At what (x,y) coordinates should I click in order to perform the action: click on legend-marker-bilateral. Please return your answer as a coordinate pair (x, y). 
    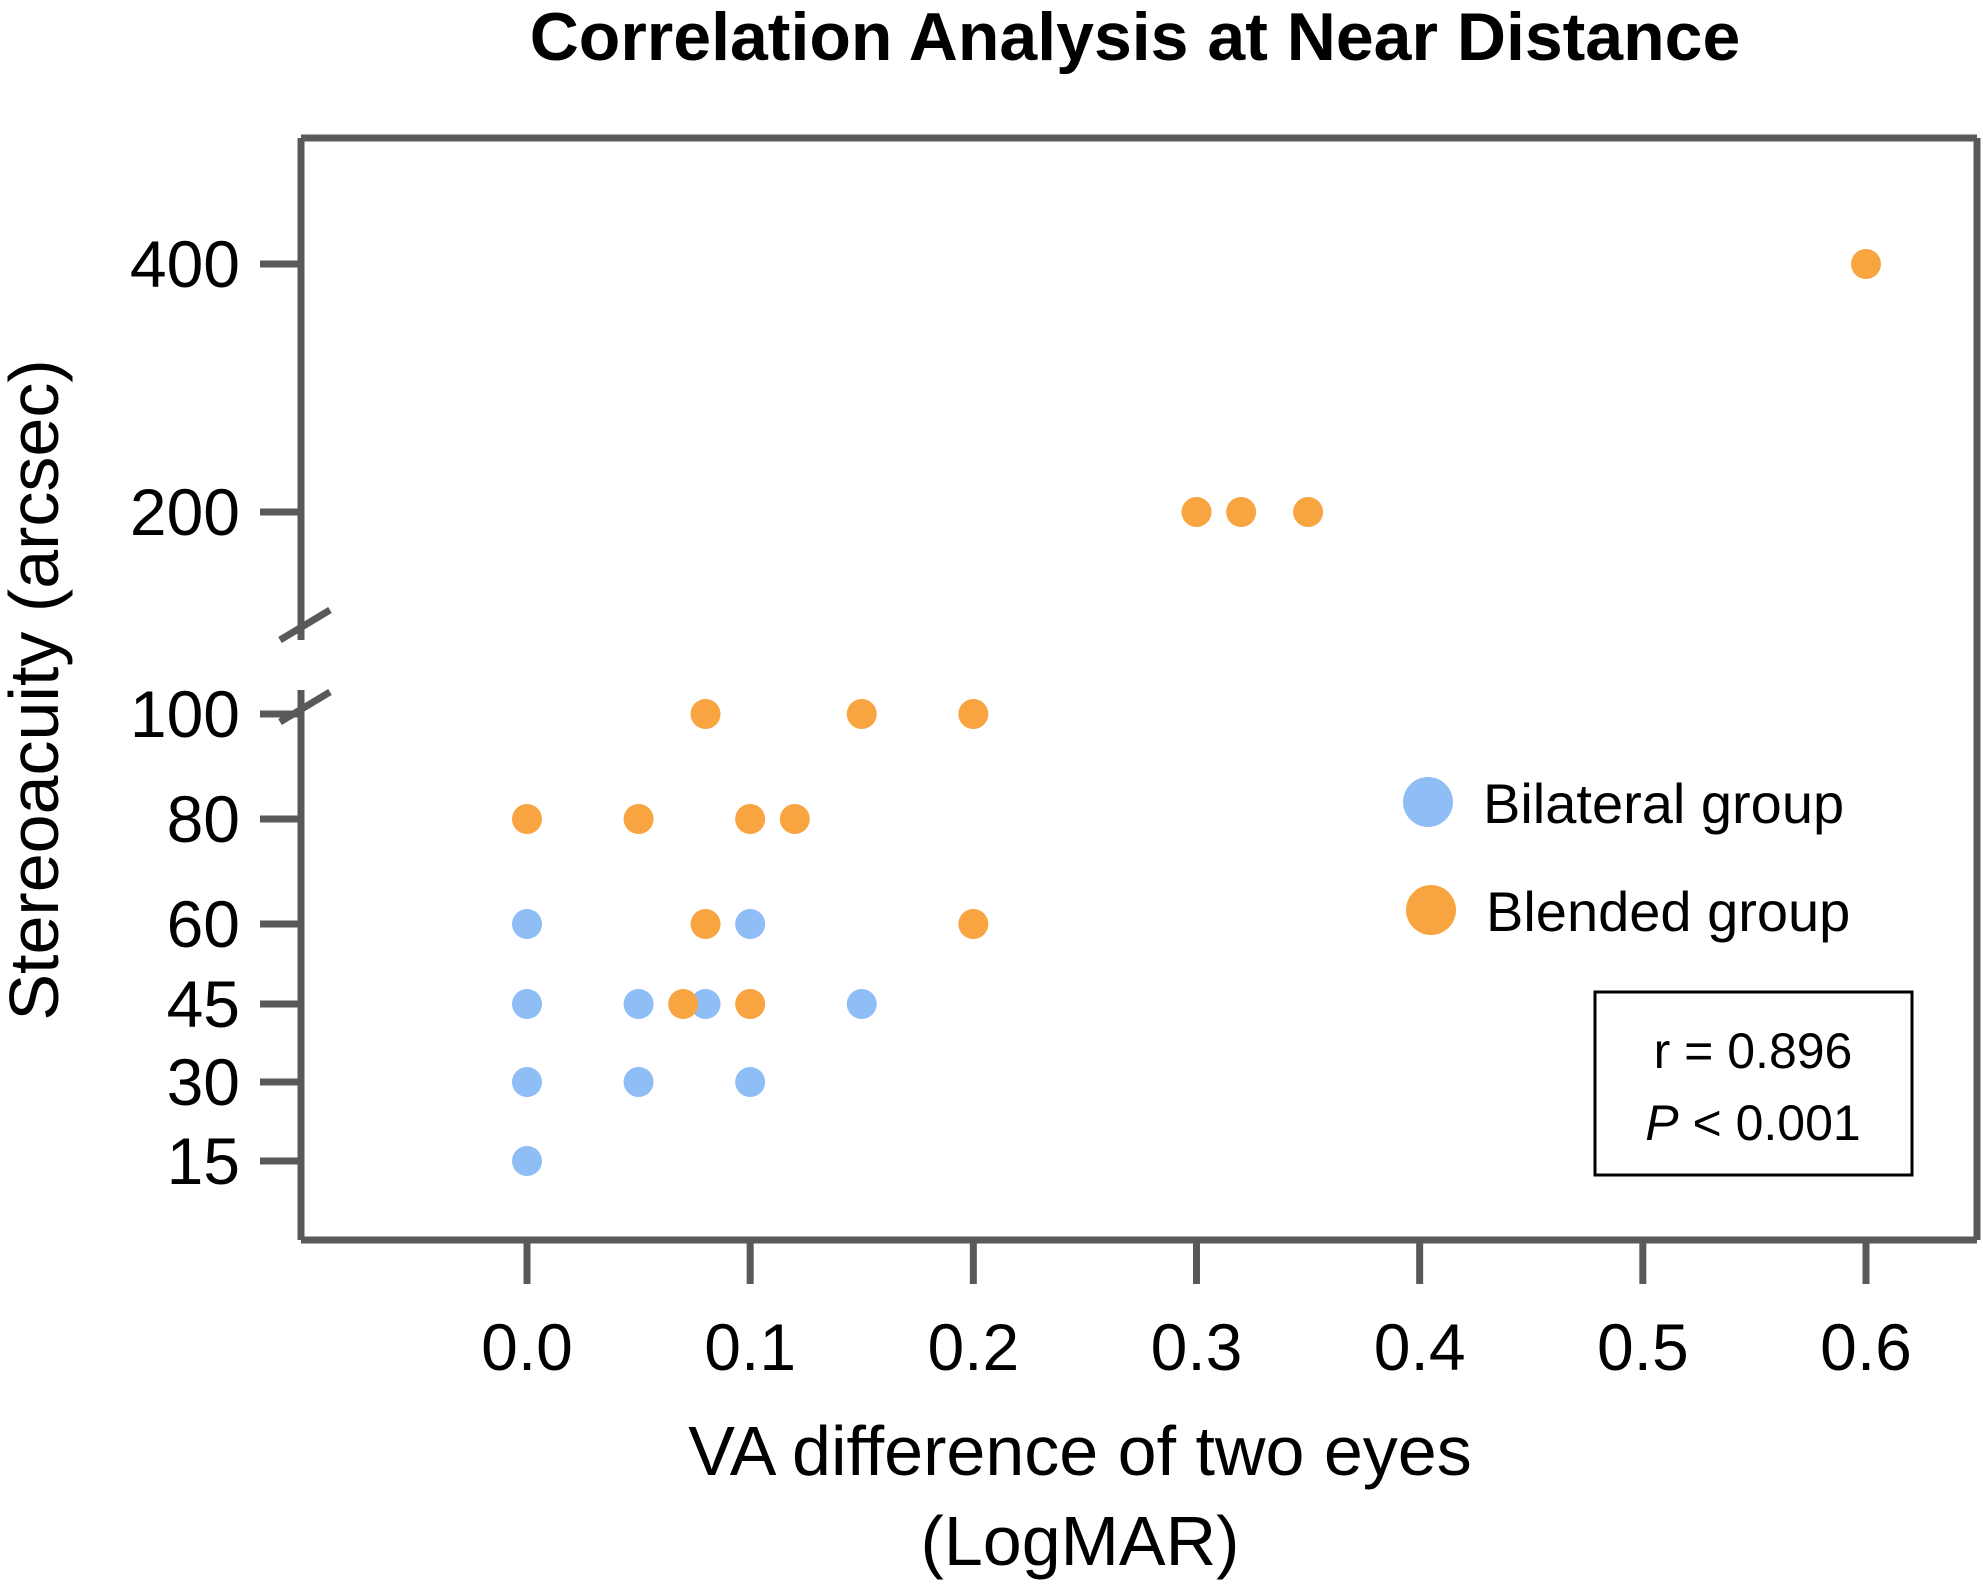
    Looking at the image, I should click on (1428, 802).